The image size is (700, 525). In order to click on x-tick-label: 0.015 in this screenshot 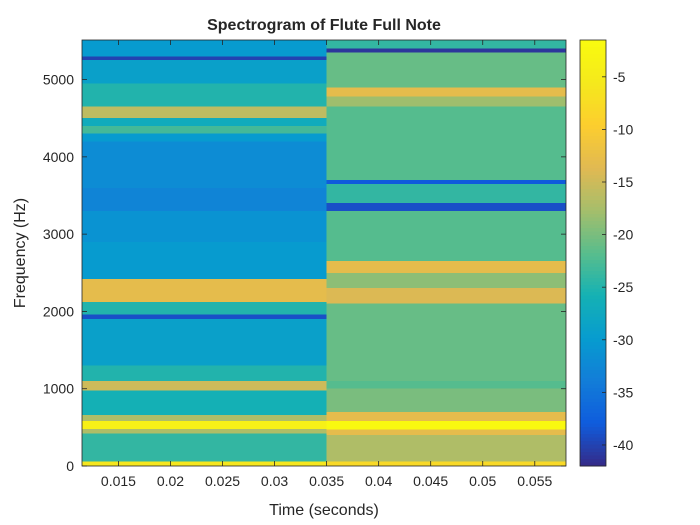, I will do `click(118, 481)`.